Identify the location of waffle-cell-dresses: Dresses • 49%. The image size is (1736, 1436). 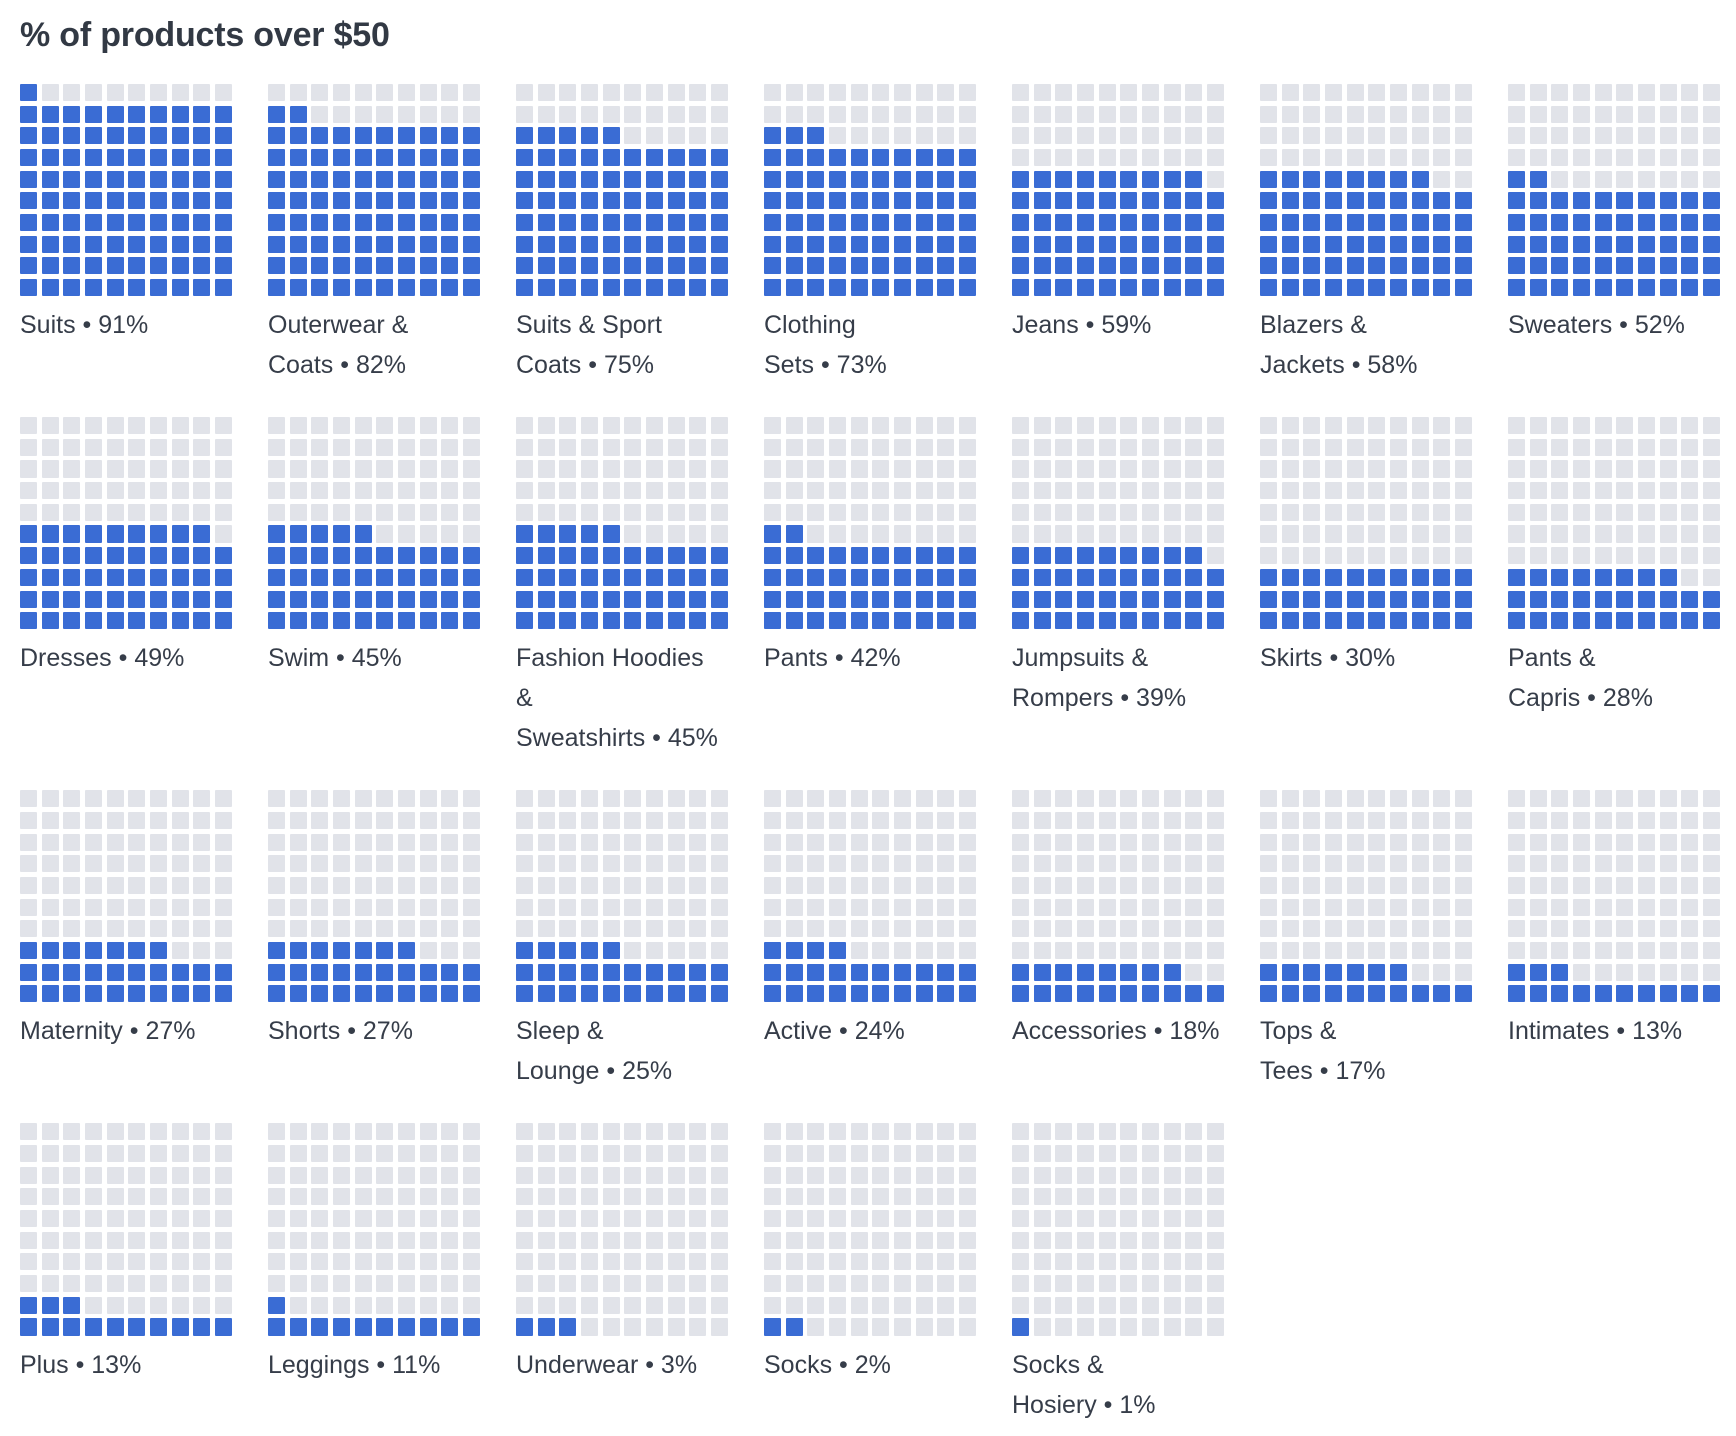
(126, 547).